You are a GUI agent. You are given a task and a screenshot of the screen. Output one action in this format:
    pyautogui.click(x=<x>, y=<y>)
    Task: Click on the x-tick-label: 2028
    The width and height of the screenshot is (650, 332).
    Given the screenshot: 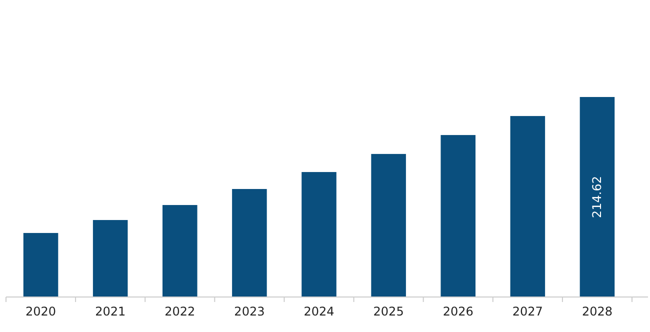 What is the action you would take?
    pyautogui.click(x=597, y=311)
    